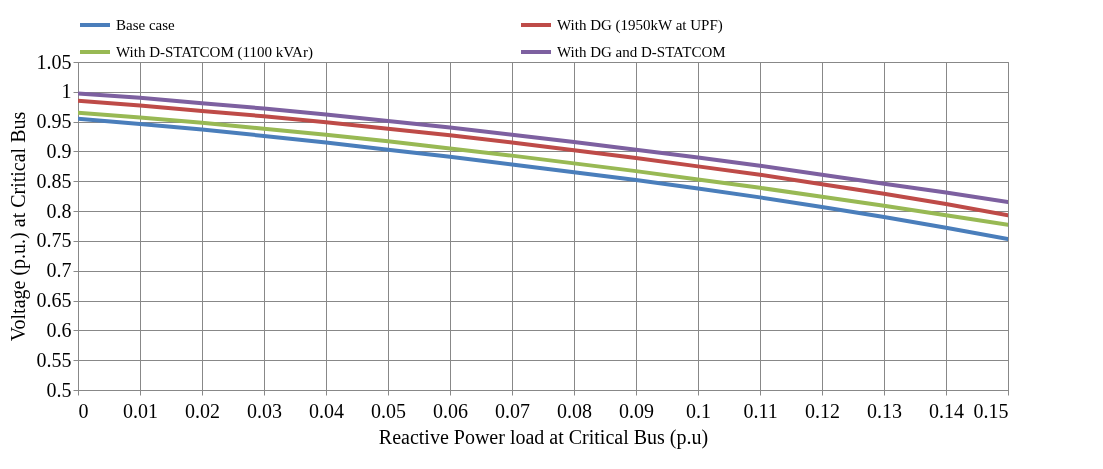 The width and height of the screenshot is (1103, 469). What do you see at coordinates (54, 359) in the screenshot?
I see `y-tick-label: 0.55` at bounding box center [54, 359].